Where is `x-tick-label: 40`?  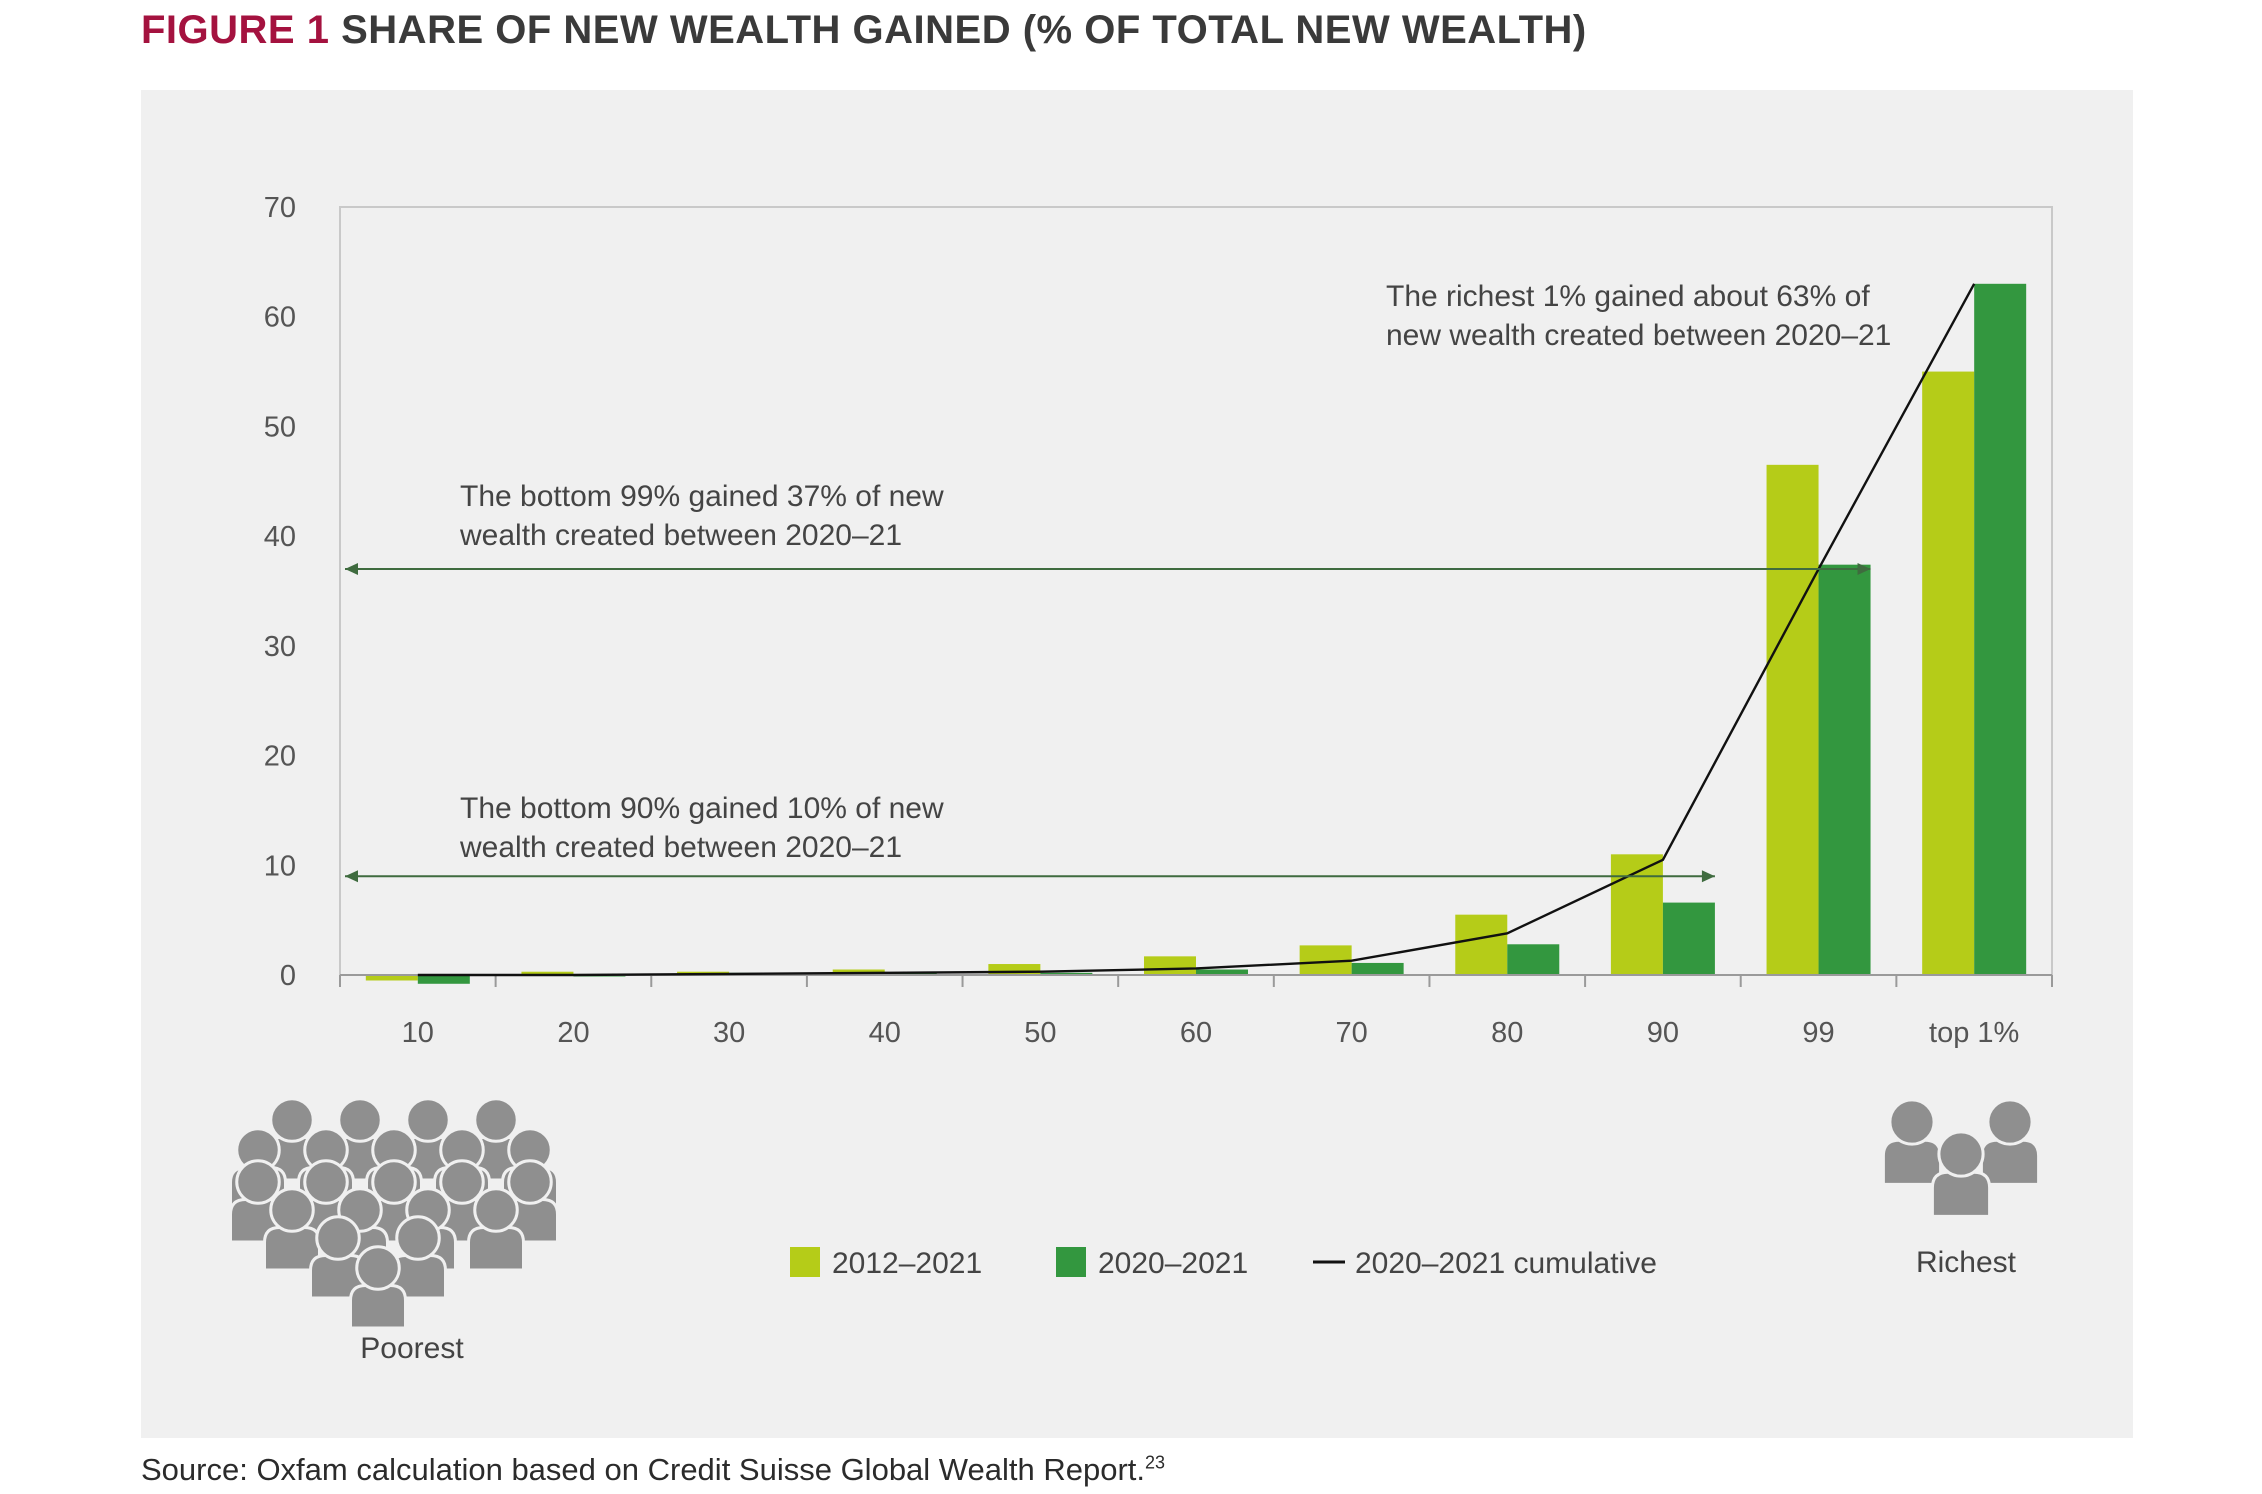 x-tick-label: 40 is located at coordinates (885, 1033).